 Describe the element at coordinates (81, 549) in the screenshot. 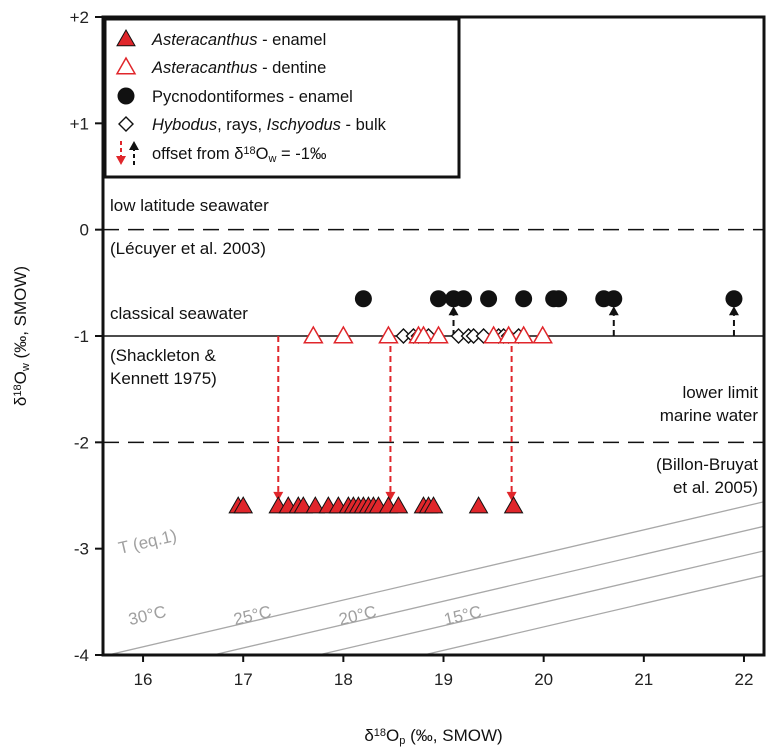

I see `y-tick-label: -3` at that location.